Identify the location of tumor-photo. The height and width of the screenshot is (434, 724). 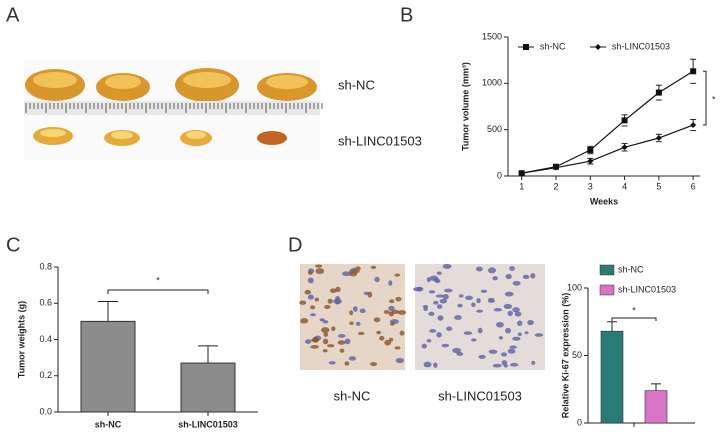
(173, 110).